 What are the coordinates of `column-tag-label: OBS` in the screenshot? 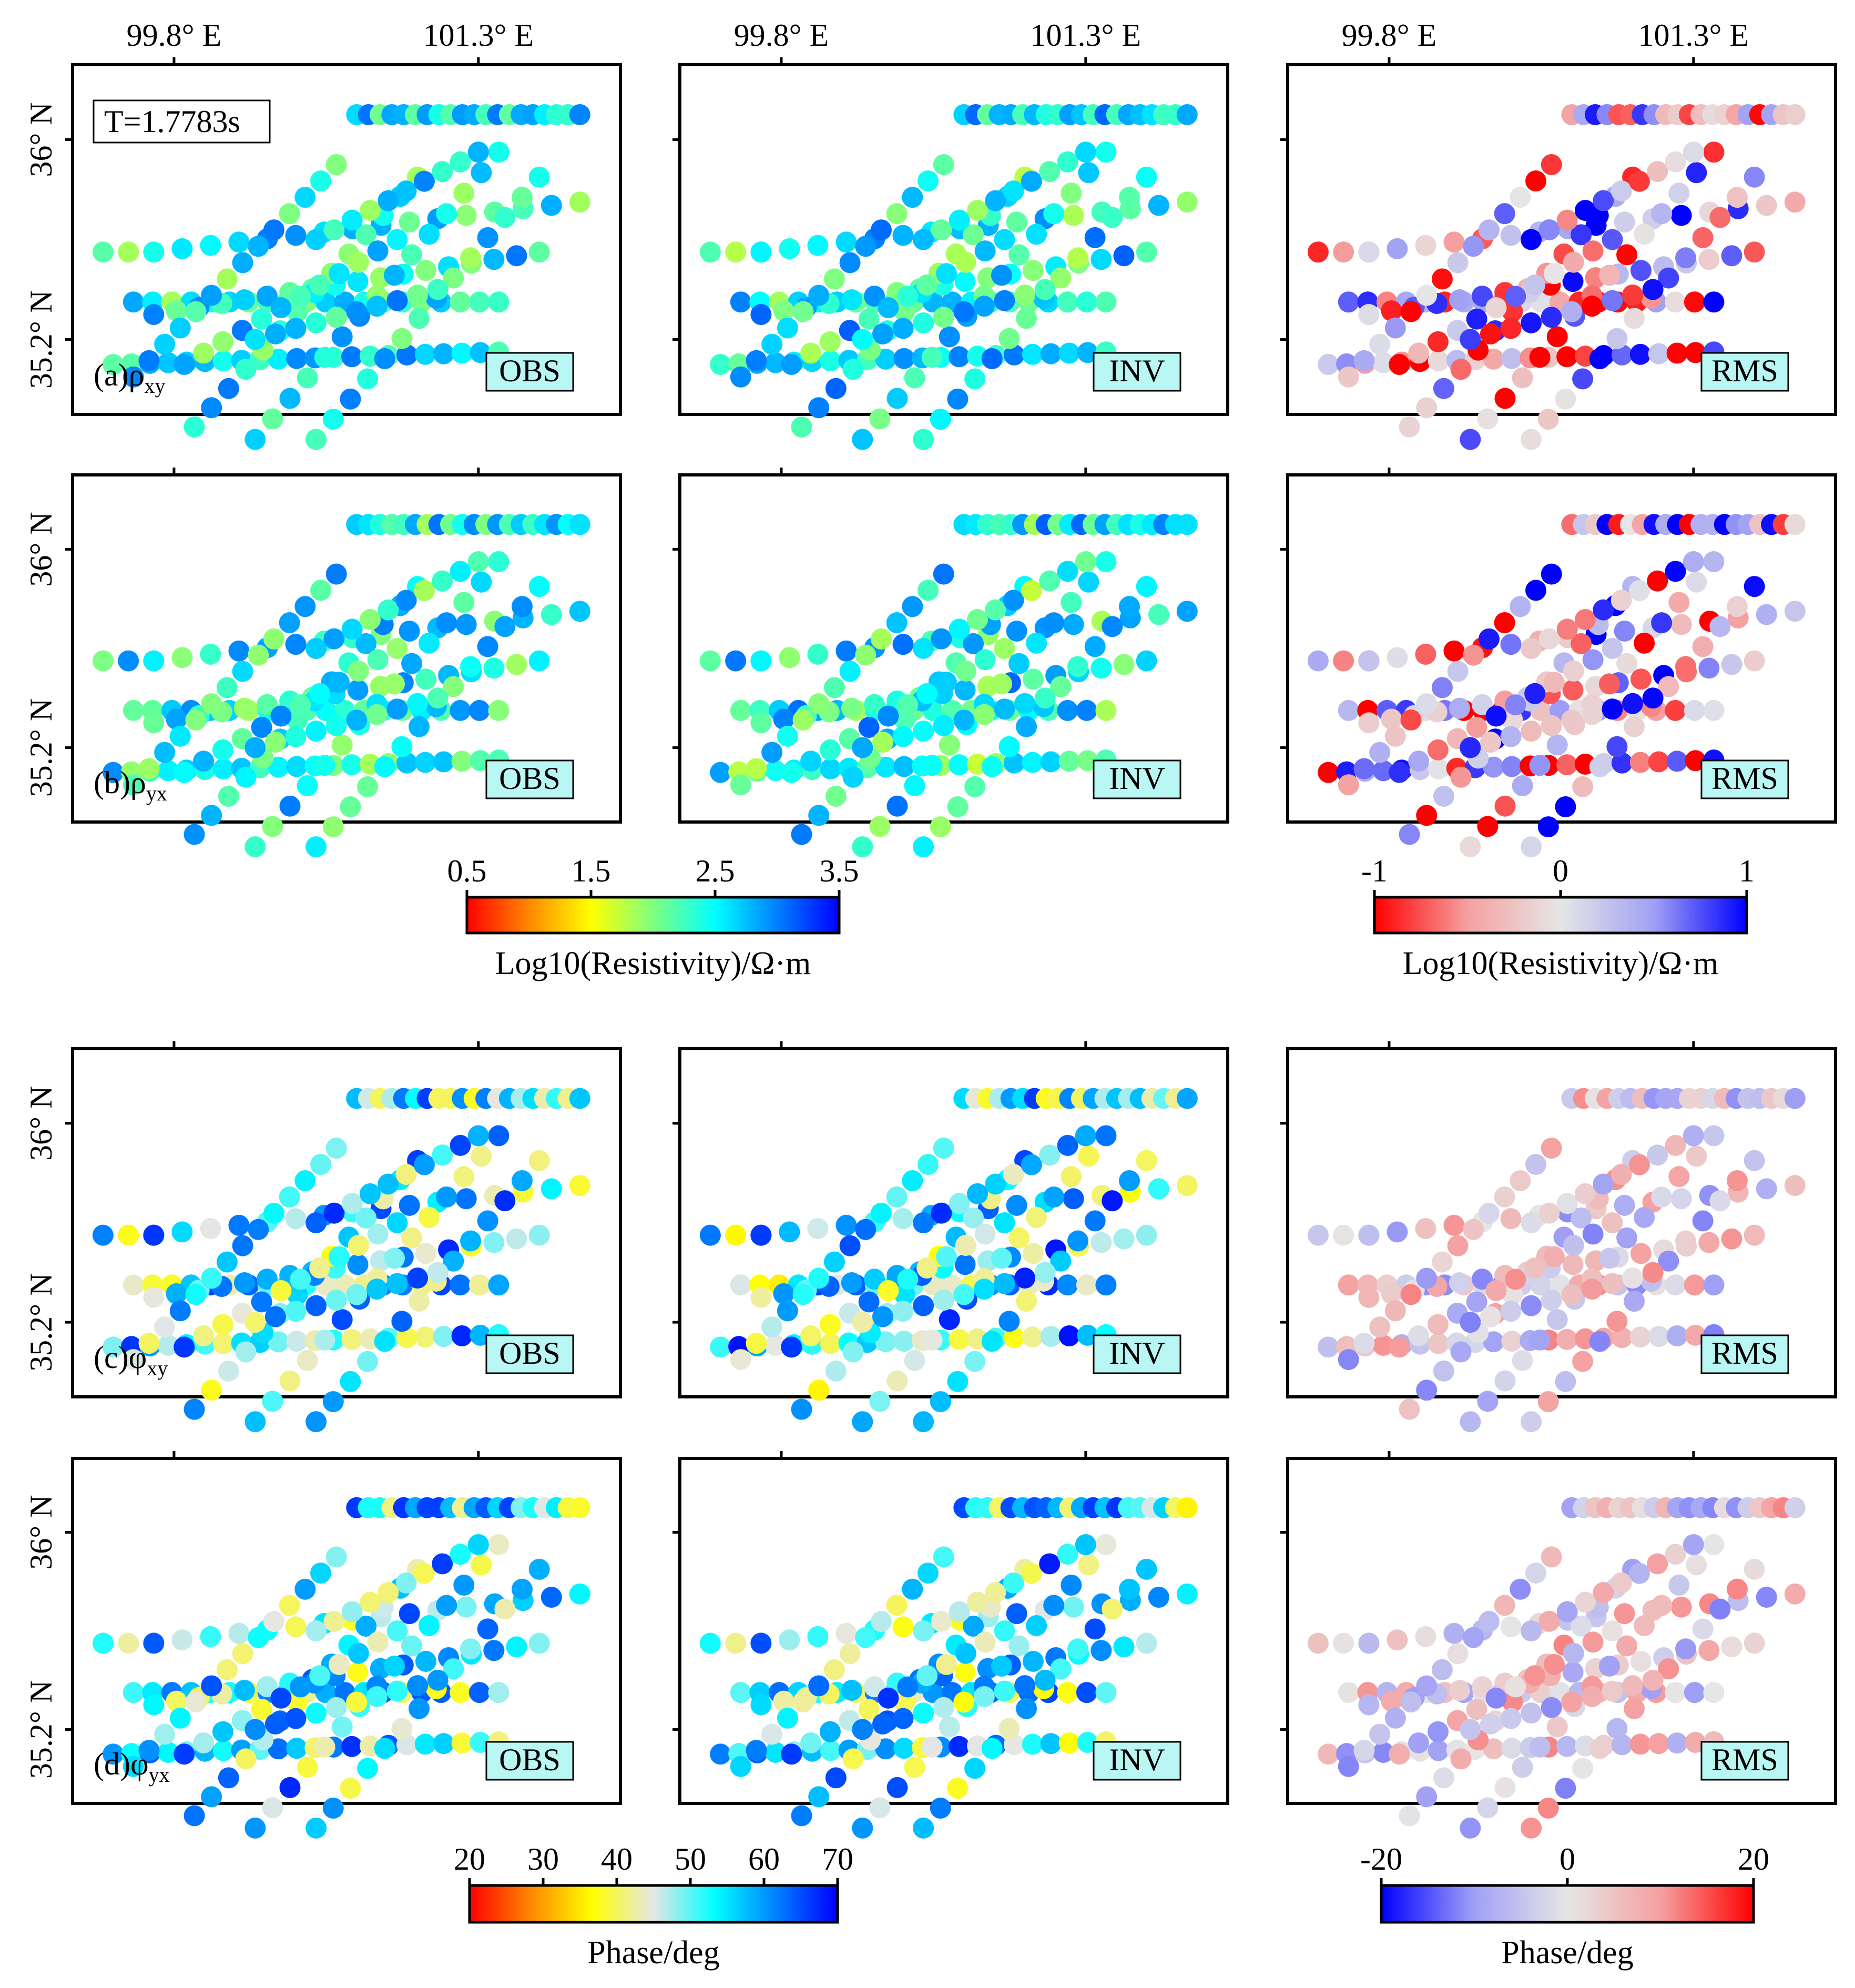 It's located at (529, 778).